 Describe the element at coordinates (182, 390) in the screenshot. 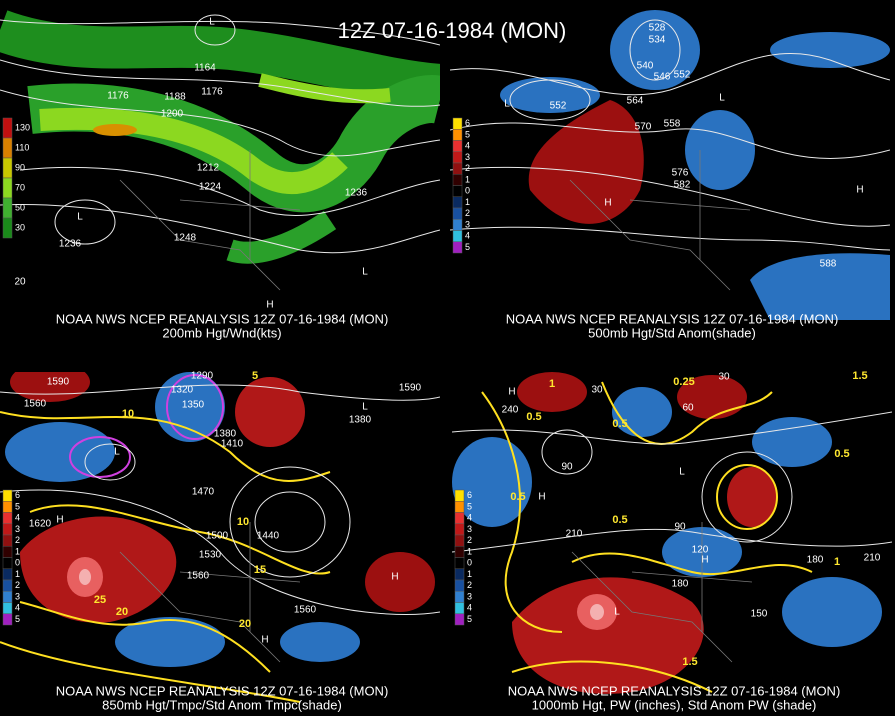

I see `contour-label: 1320` at that location.